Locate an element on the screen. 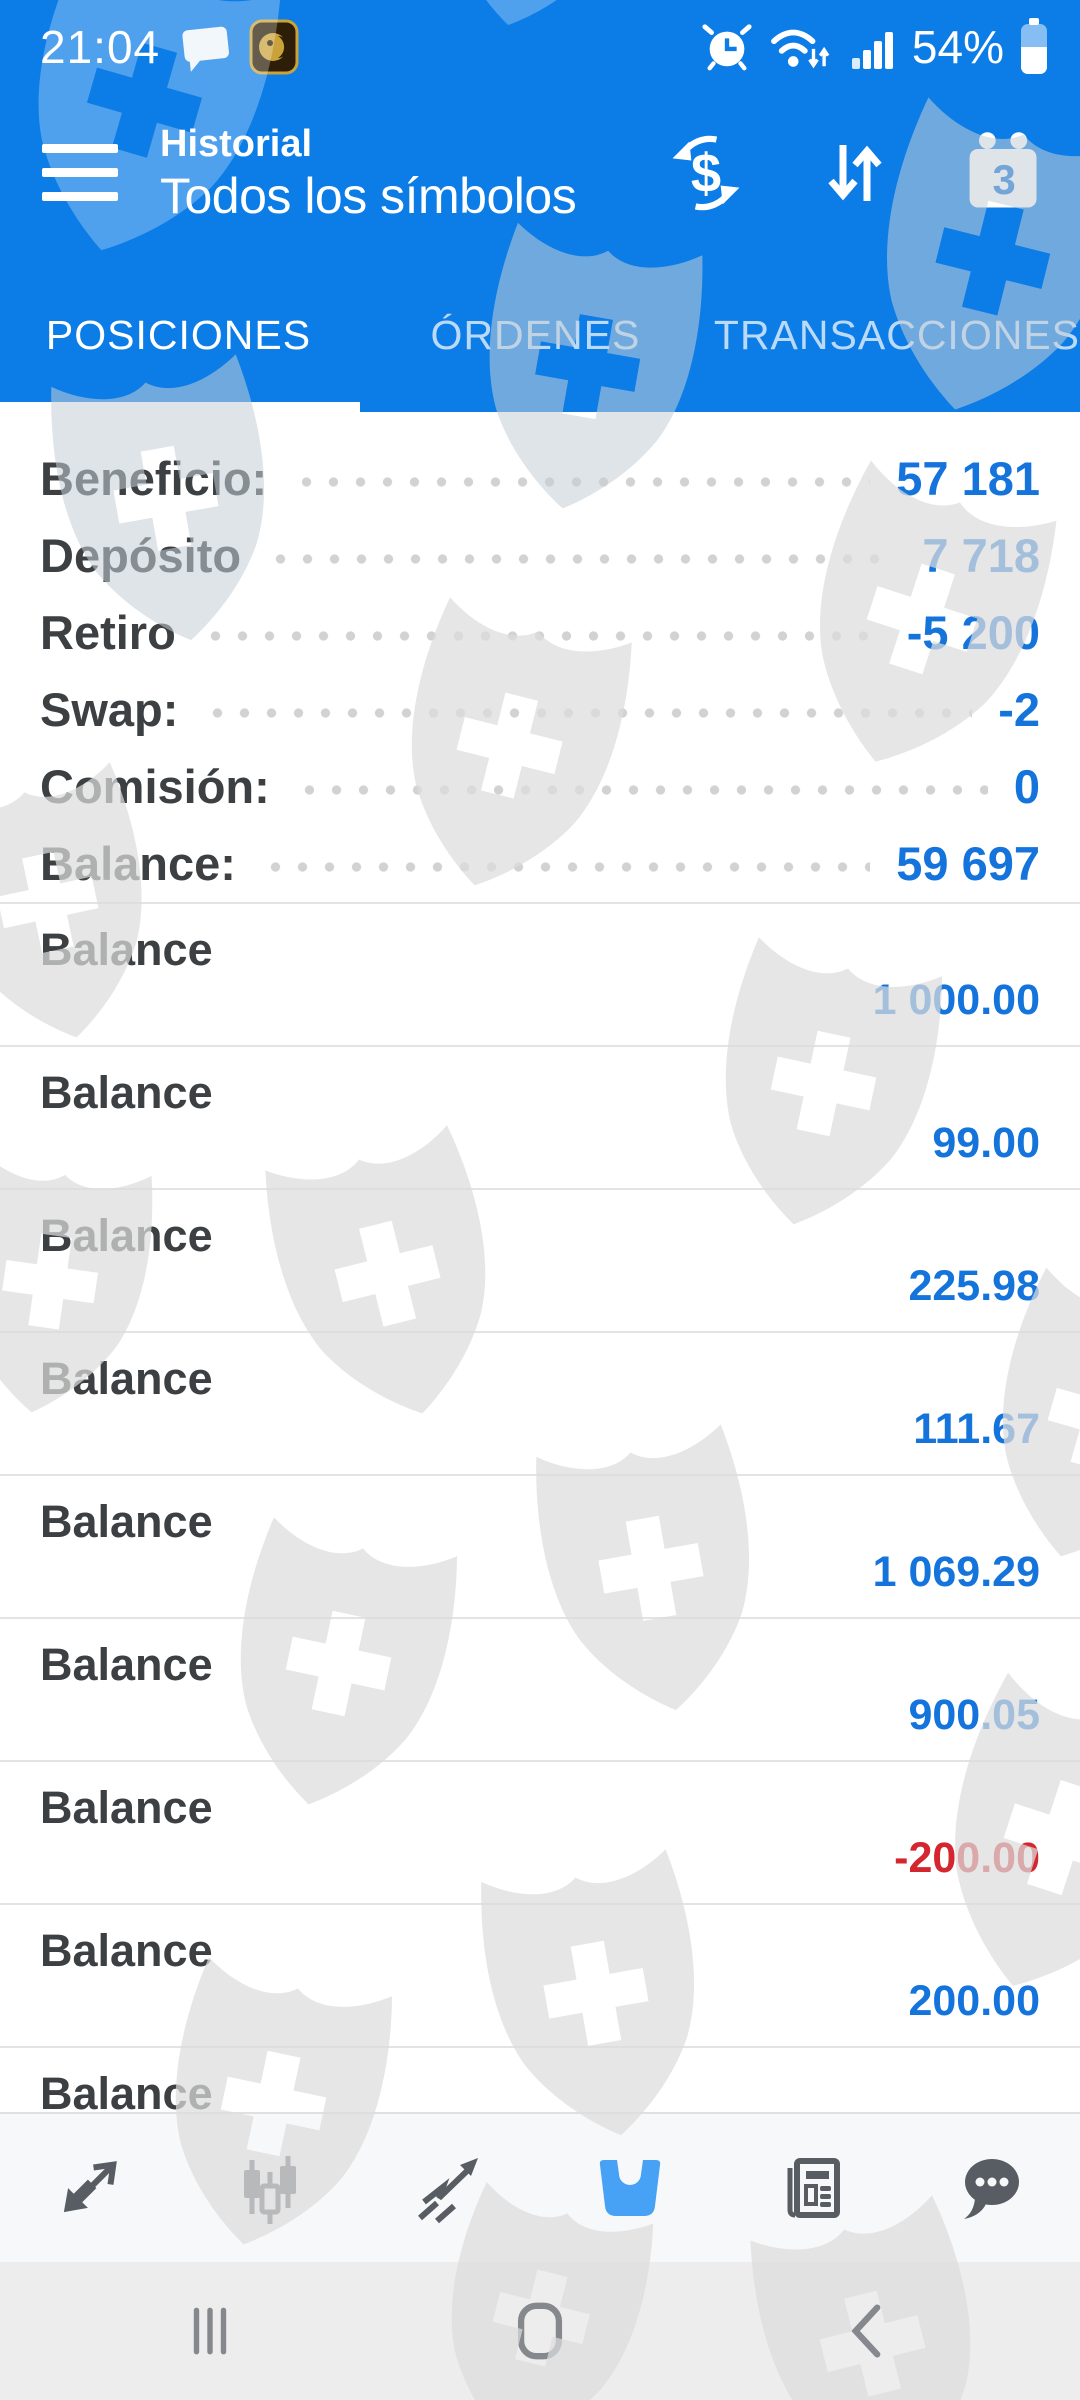 Image resolution: width=1080 pixels, height=2400 pixels. transaction-amount: 99.00 is located at coordinates (986, 1143).